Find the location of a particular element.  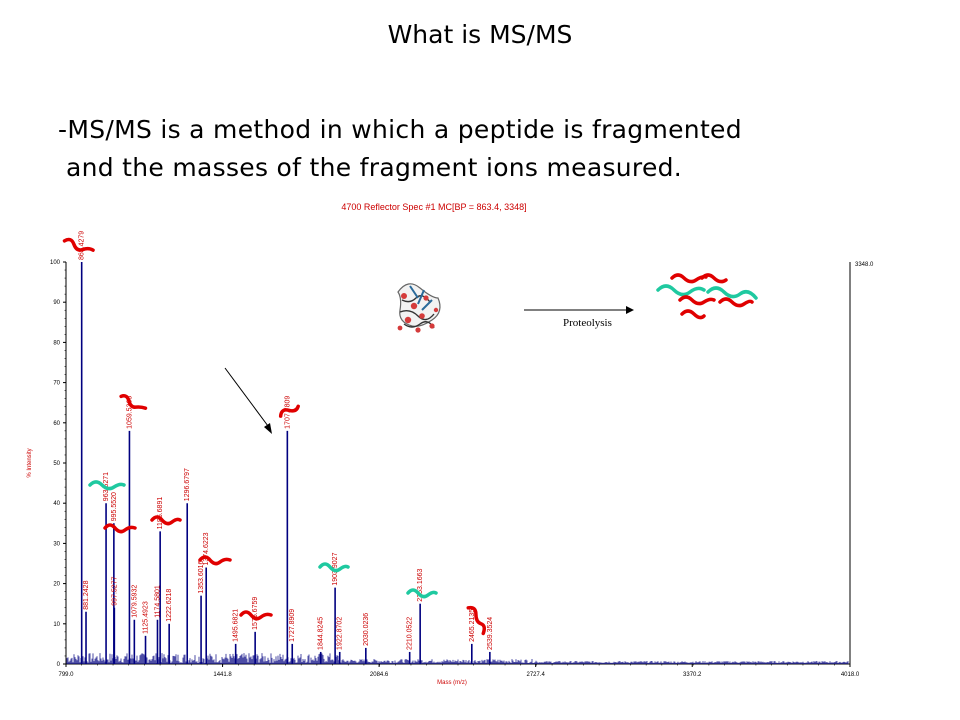

x-tick-label-5: 4018.0 is located at coordinates (850, 675).